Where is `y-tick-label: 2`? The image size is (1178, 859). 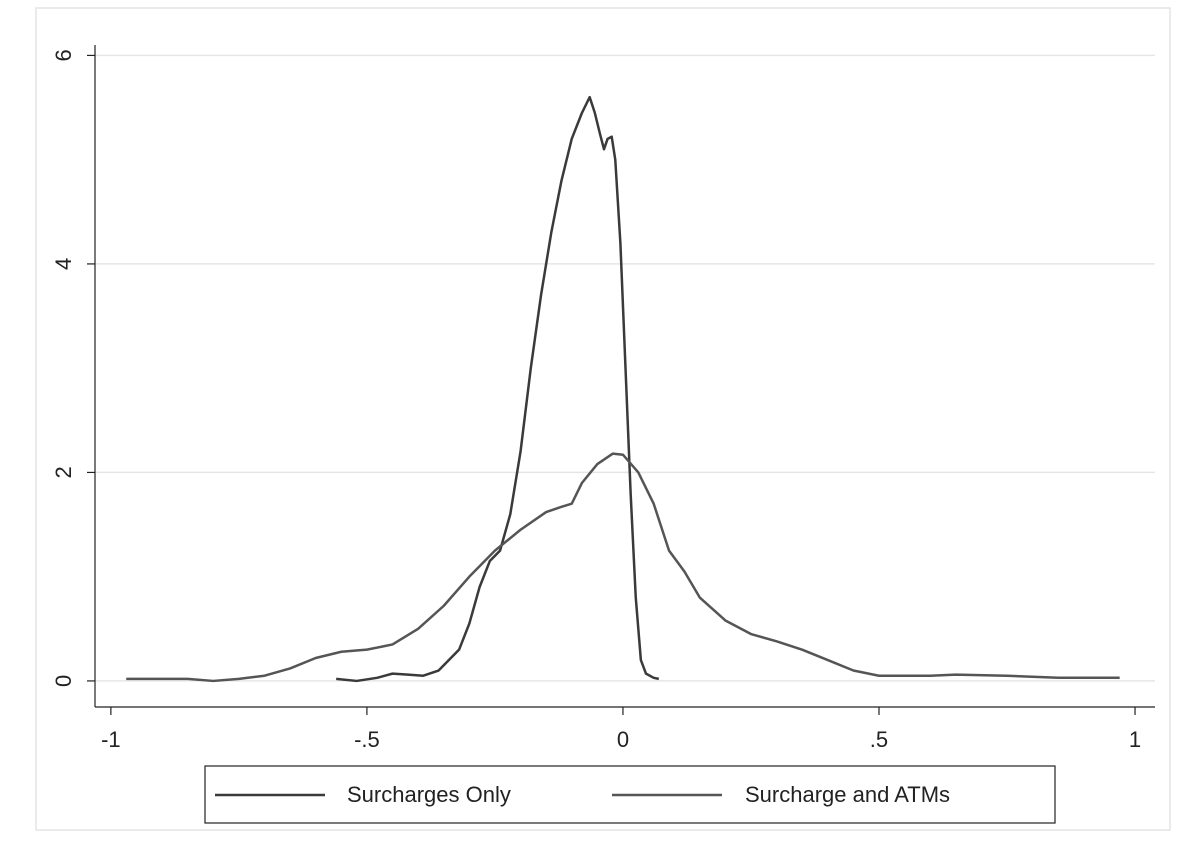
y-tick-label: 2 is located at coordinates (63, 472).